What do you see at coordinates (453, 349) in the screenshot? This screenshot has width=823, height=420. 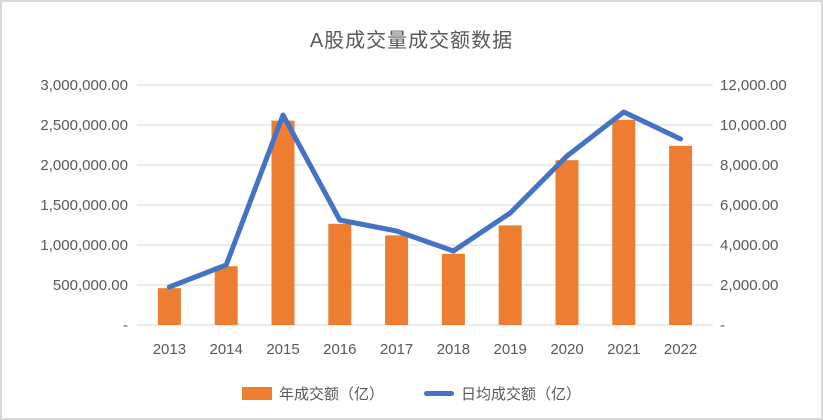 I see `x-axis-label-2018: 2018` at bounding box center [453, 349].